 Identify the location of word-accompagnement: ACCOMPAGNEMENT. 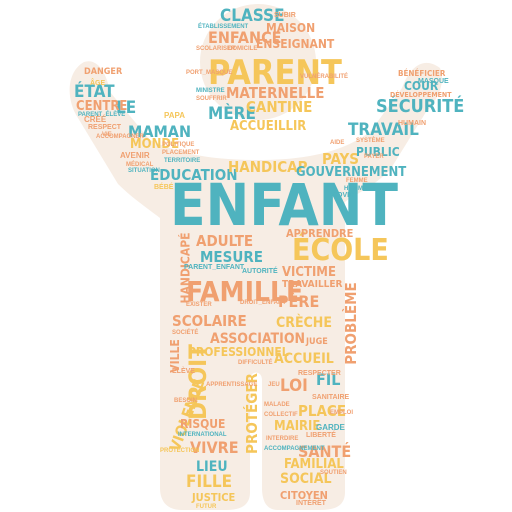
(294, 449).